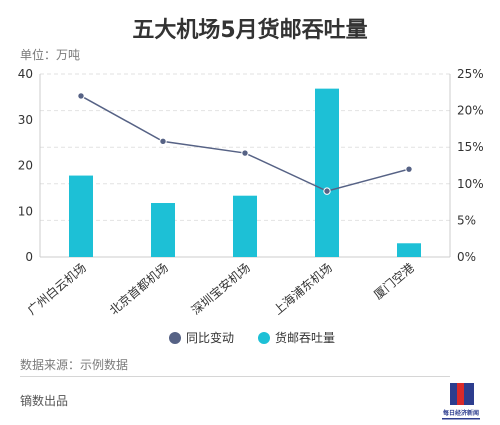  I want to click on x-tick-label: 北京首都机场, so click(139, 289).